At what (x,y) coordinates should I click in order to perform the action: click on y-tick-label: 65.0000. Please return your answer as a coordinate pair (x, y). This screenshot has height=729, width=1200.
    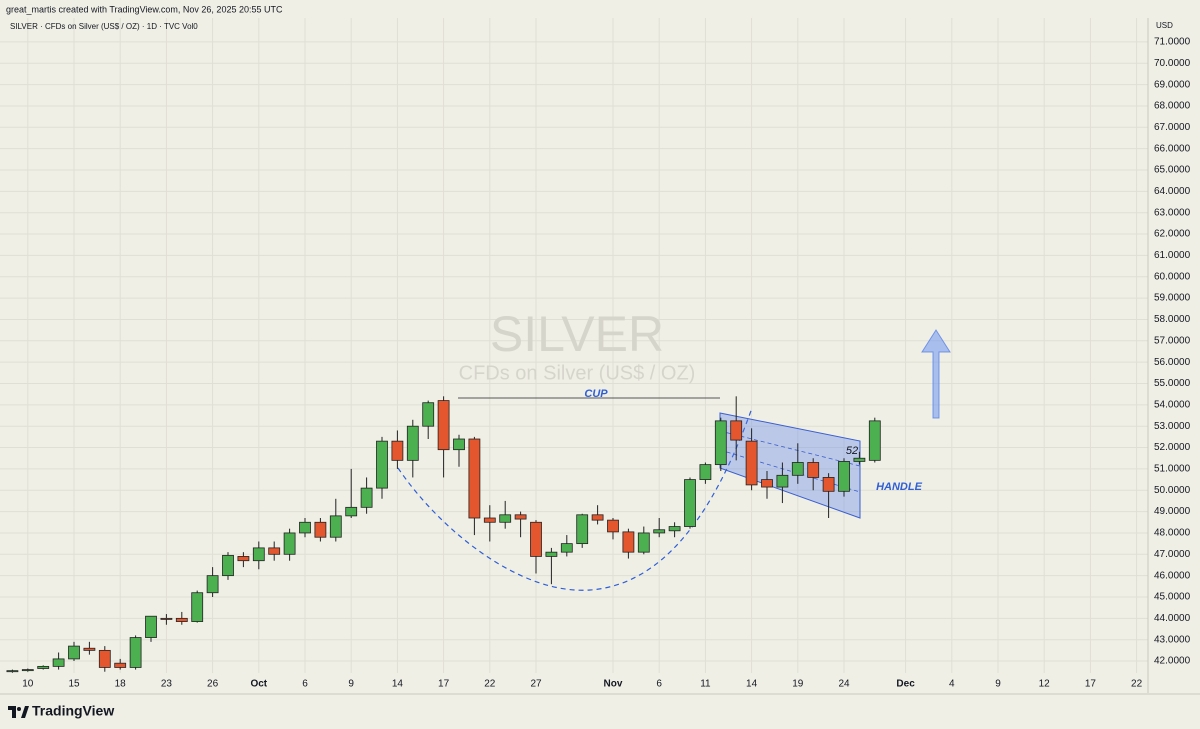
    Looking at the image, I should click on (1172, 170).